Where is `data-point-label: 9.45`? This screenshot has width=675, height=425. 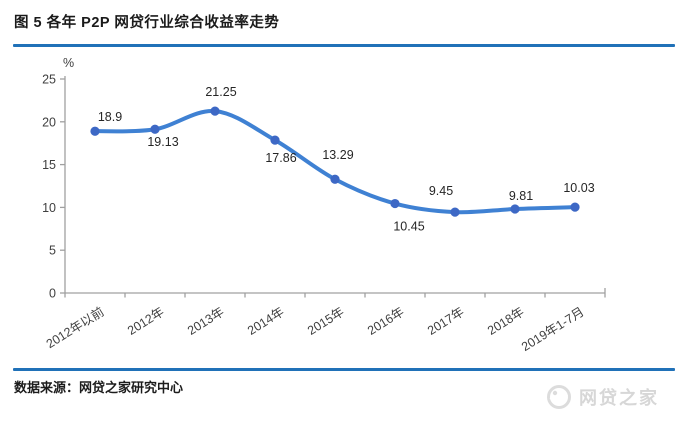
data-point-label: 9.45 is located at coordinates (441, 191).